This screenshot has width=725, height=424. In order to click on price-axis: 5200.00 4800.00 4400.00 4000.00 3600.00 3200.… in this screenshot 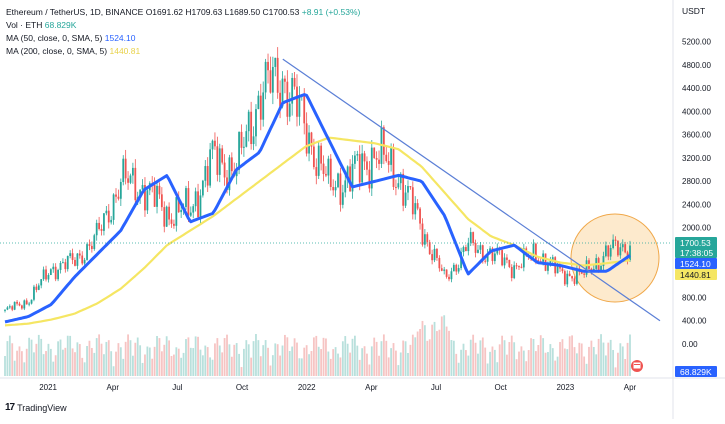, I will do `click(696, 193)`.